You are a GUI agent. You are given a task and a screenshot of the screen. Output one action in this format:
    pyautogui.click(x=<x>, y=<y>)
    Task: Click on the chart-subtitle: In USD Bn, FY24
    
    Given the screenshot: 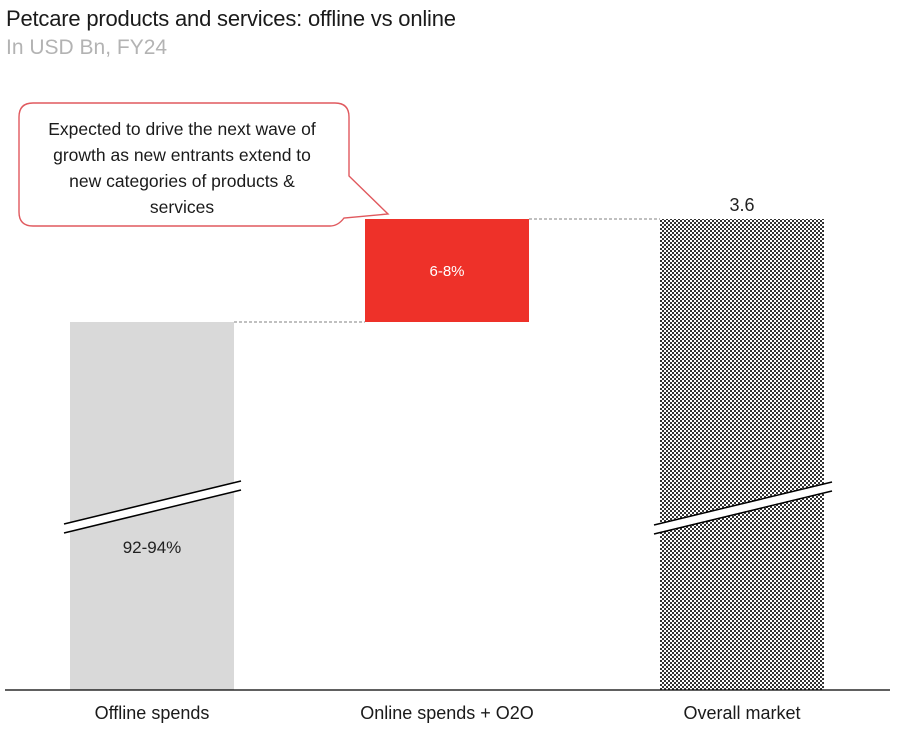 What is the action you would take?
    pyautogui.click(x=87, y=47)
    